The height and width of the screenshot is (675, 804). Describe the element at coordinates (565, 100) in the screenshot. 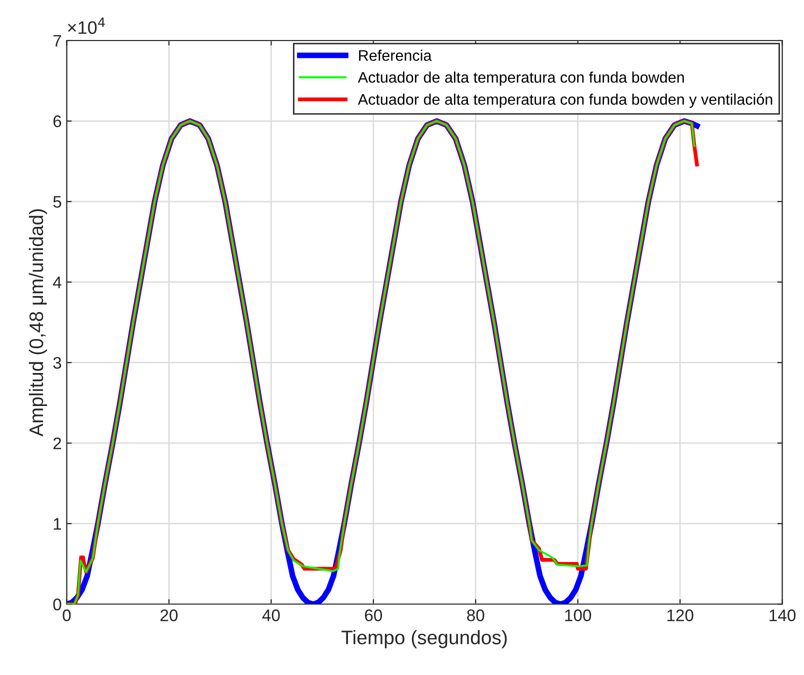

I see `legend-label: Actuador de alta temperatura con funda bowden y ventilación` at that location.